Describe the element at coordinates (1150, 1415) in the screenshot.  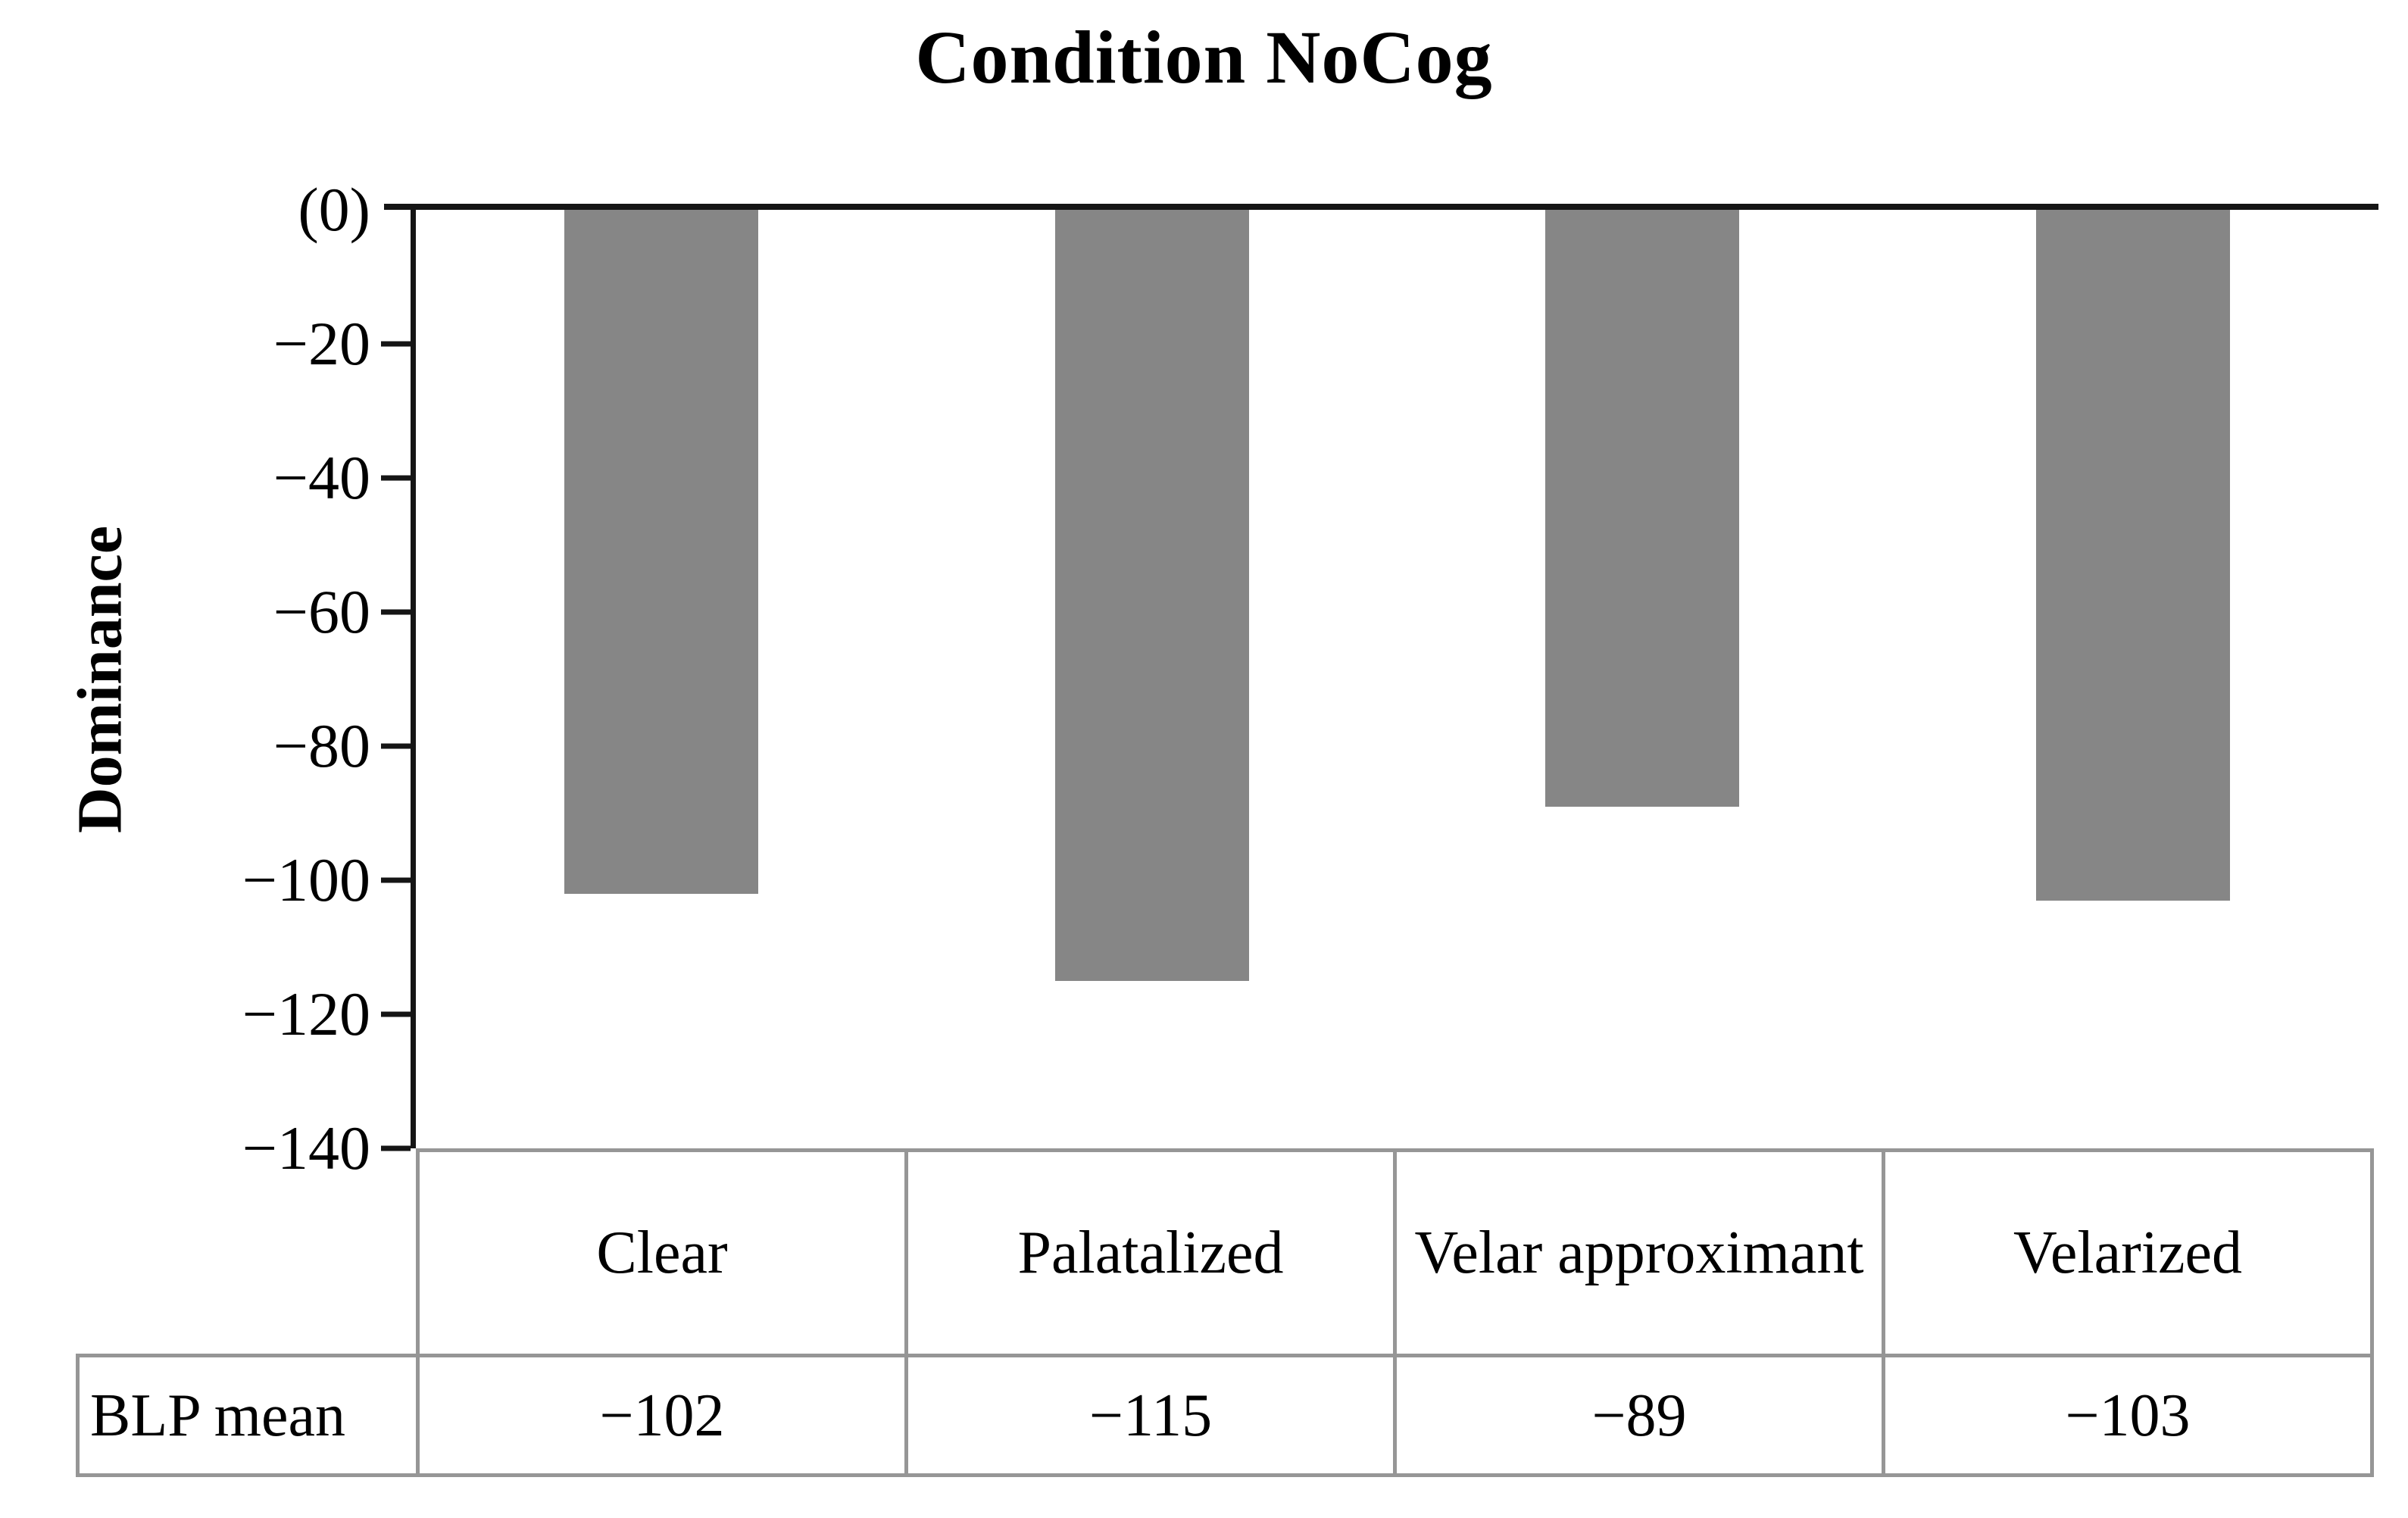
I see `value-cell: −115` at that location.